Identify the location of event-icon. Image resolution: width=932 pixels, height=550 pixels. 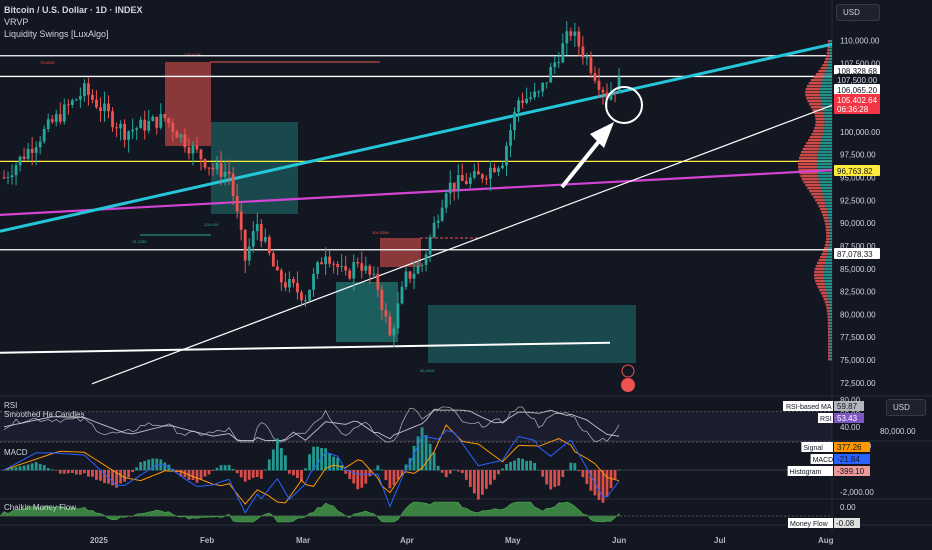
(628, 371).